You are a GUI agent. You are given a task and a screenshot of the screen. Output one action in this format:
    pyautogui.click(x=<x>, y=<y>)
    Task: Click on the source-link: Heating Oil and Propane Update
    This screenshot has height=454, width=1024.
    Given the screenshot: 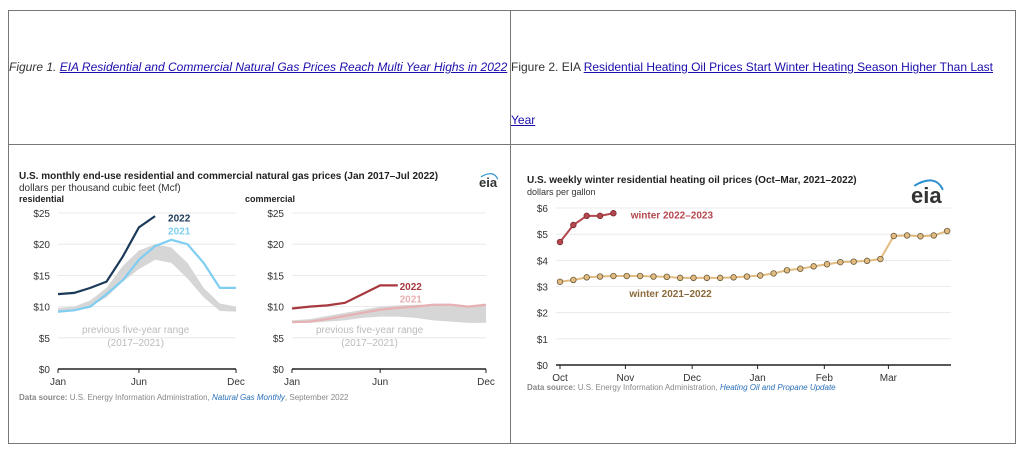 What is the action you would take?
    pyautogui.click(x=778, y=387)
    